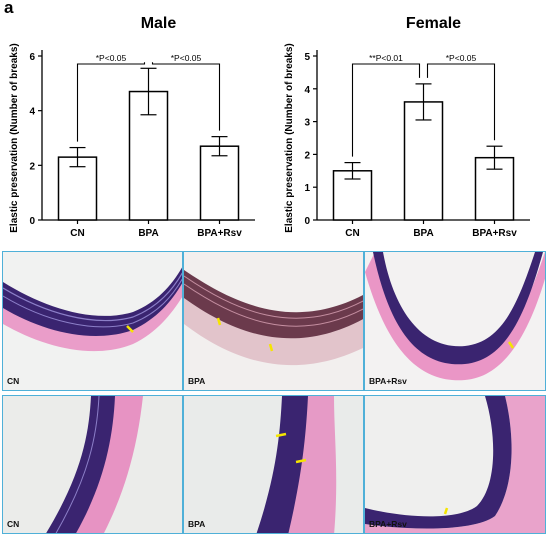  What do you see at coordinates (273, 321) in the screenshot?
I see `micrograph-b-bpa: BPA` at bounding box center [273, 321].